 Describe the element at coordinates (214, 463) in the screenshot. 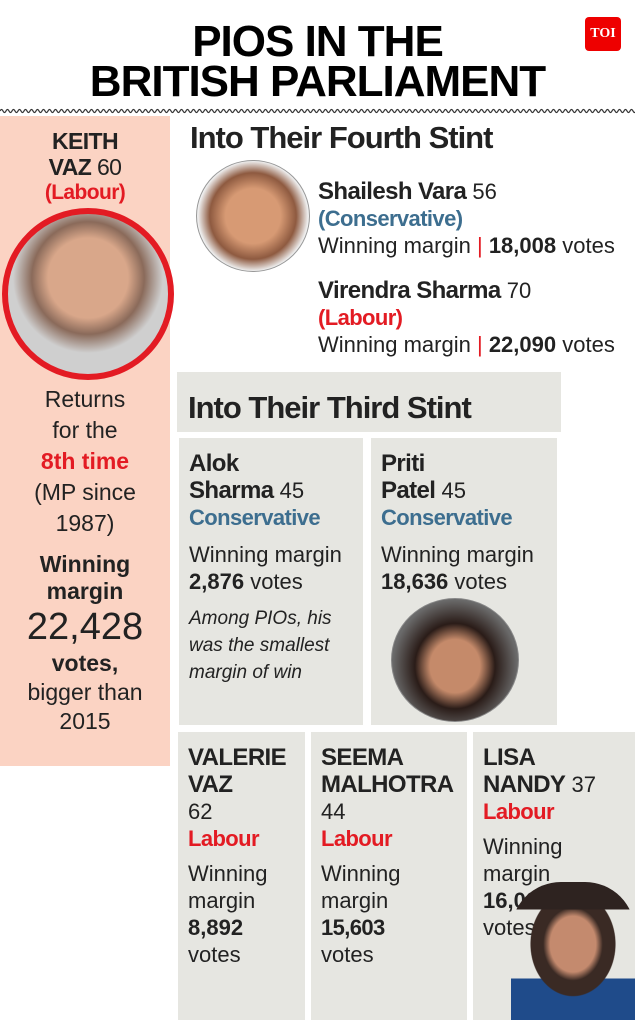

I see `alok-first: Alok` at that location.